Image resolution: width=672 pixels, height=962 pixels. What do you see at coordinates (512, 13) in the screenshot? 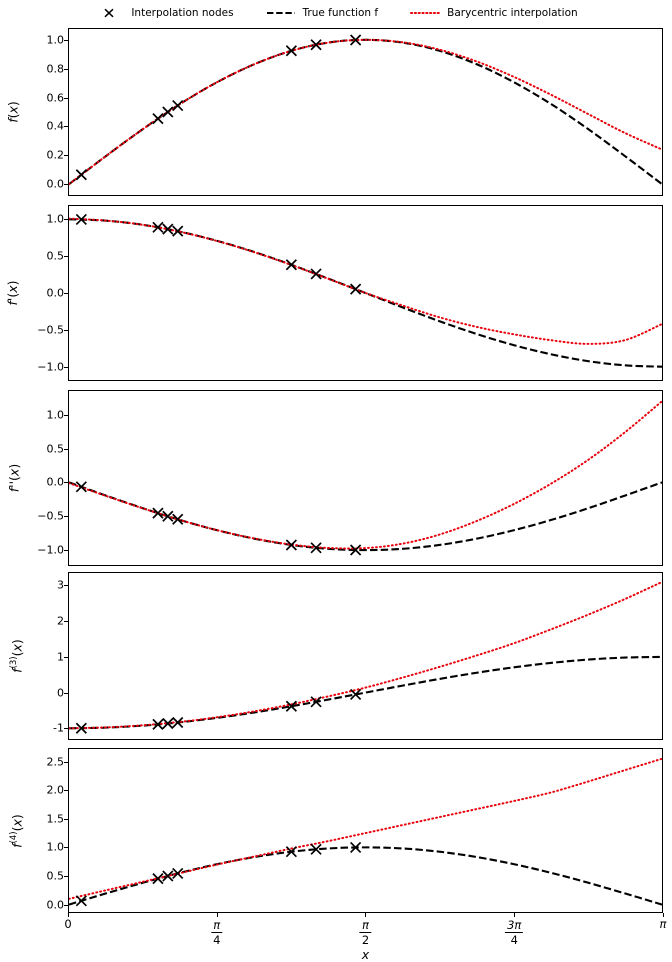
I see `legend-label-barycentric: Barycentric interpolation` at bounding box center [512, 13].